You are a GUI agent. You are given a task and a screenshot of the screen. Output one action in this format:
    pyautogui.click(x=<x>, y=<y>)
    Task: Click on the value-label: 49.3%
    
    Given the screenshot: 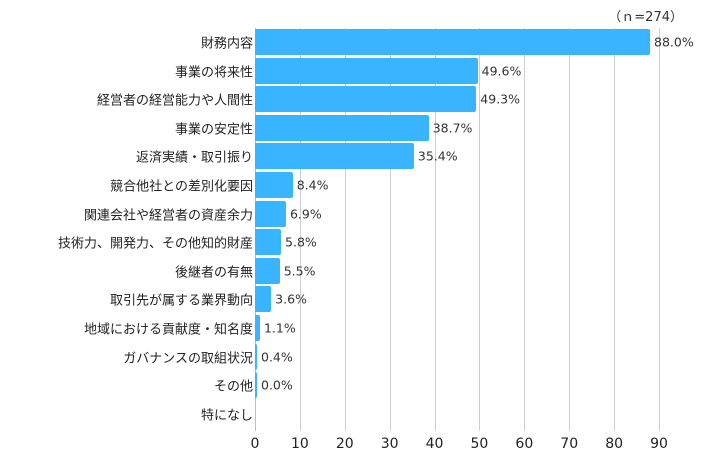 What is the action you would take?
    pyautogui.click(x=500, y=99)
    